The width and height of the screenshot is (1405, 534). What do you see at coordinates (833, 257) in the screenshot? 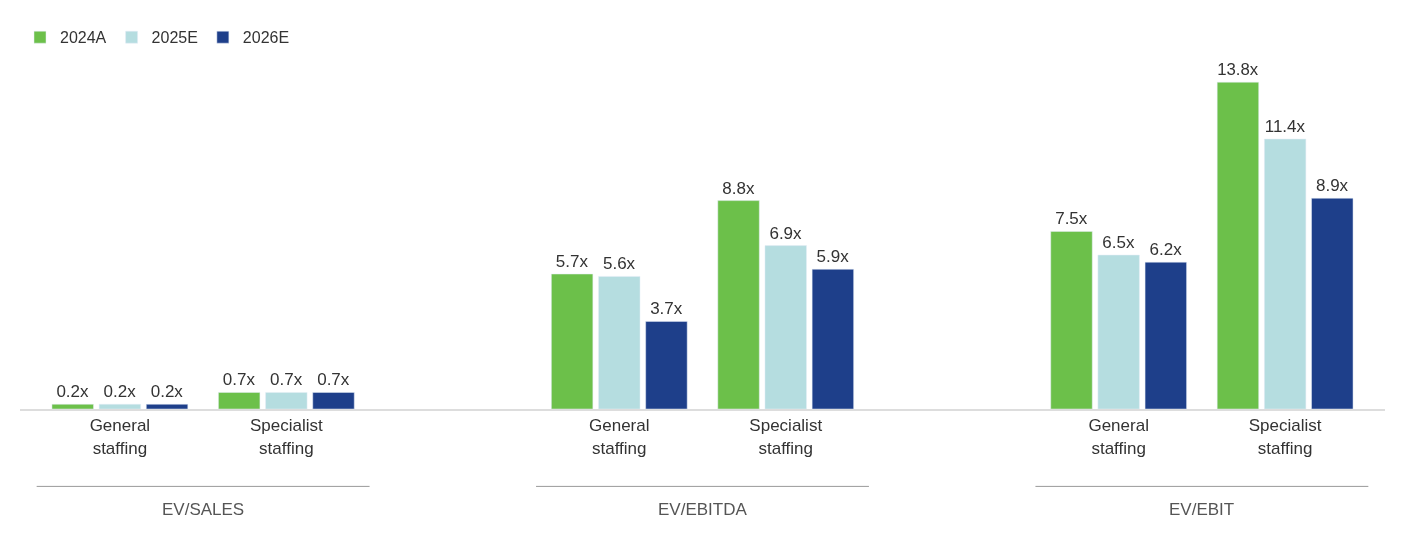
I see `data-label: 5.9x` at bounding box center [833, 257].